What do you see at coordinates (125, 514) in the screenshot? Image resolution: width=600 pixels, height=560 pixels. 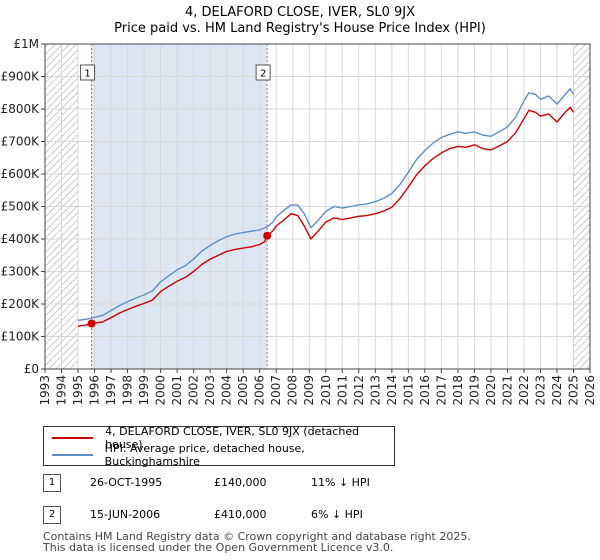 I see `transaction-date: 15-JUN-2006` at bounding box center [125, 514].